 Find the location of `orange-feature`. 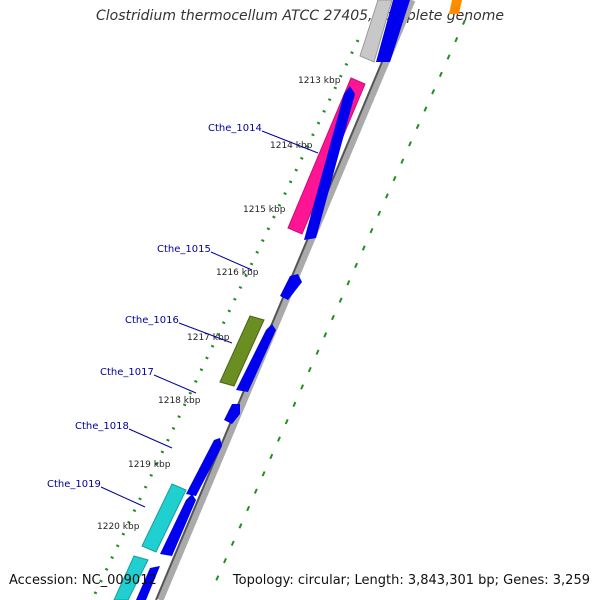

orange-feature is located at coordinates (455, 7).